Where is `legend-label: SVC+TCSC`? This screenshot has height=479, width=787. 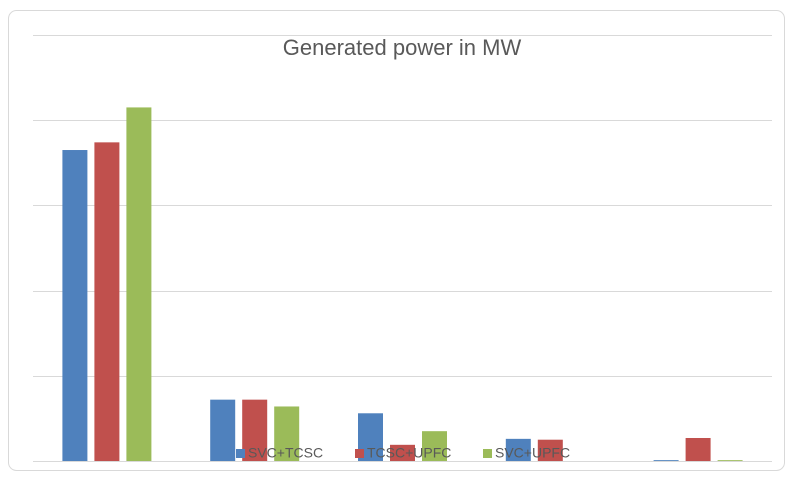
legend-label: SVC+TCSC is located at coordinates (285, 453).